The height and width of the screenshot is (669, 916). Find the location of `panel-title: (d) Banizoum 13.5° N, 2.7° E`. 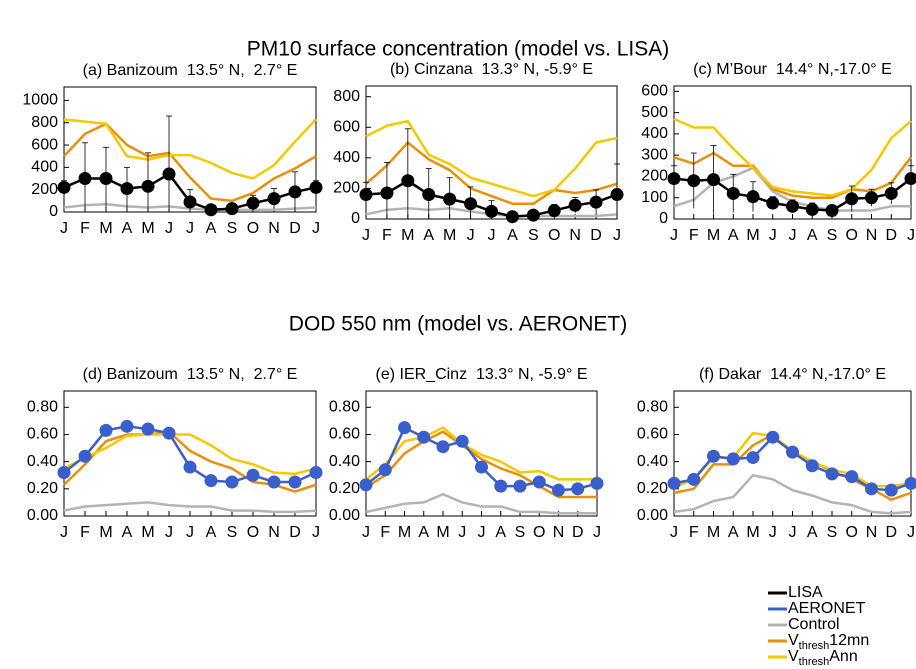

panel-title: (d) Banizoum 13.5° N, 2.7° E is located at coordinates (190, 374).